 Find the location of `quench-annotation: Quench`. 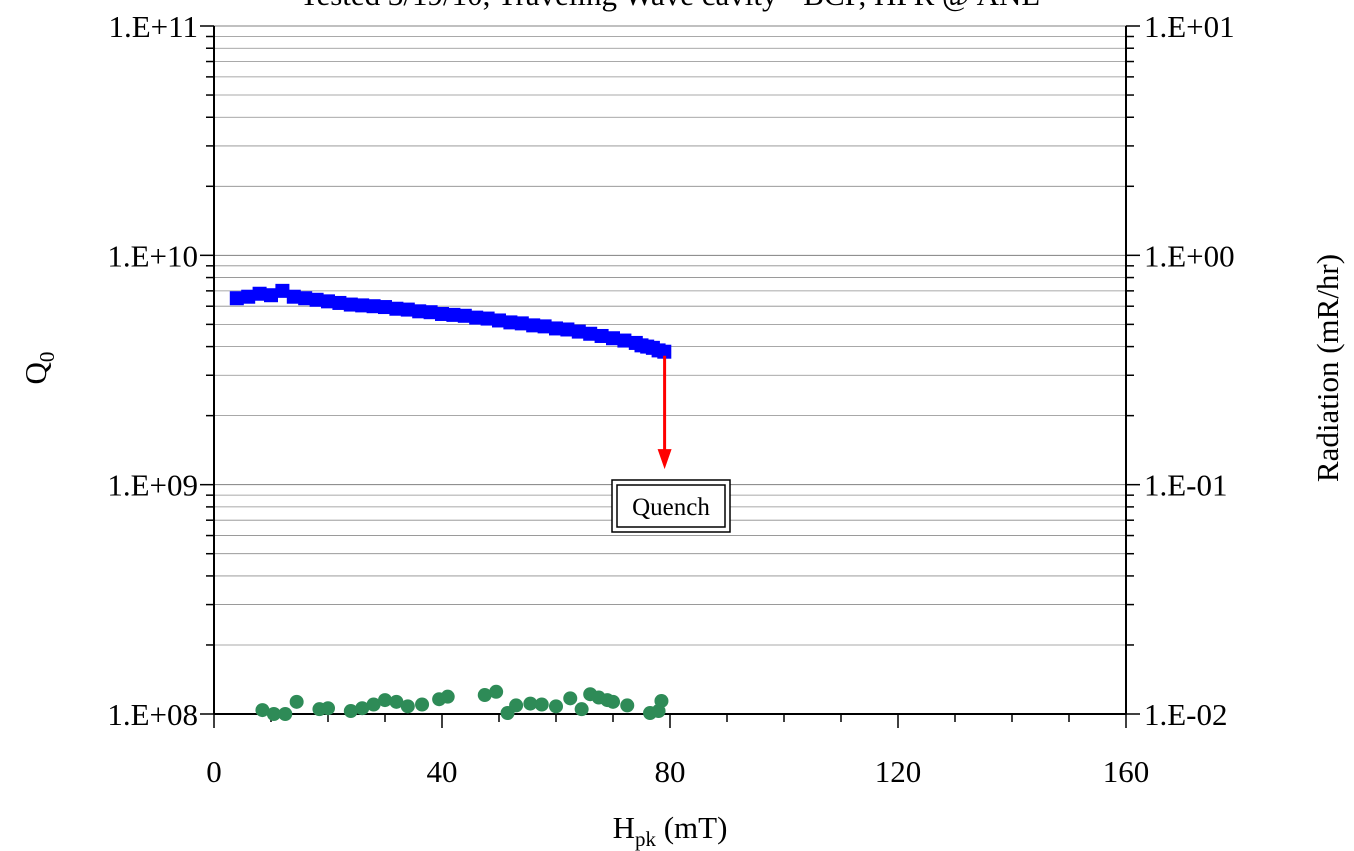

quench-annotation: Quench is located at coordinates (671, 444).